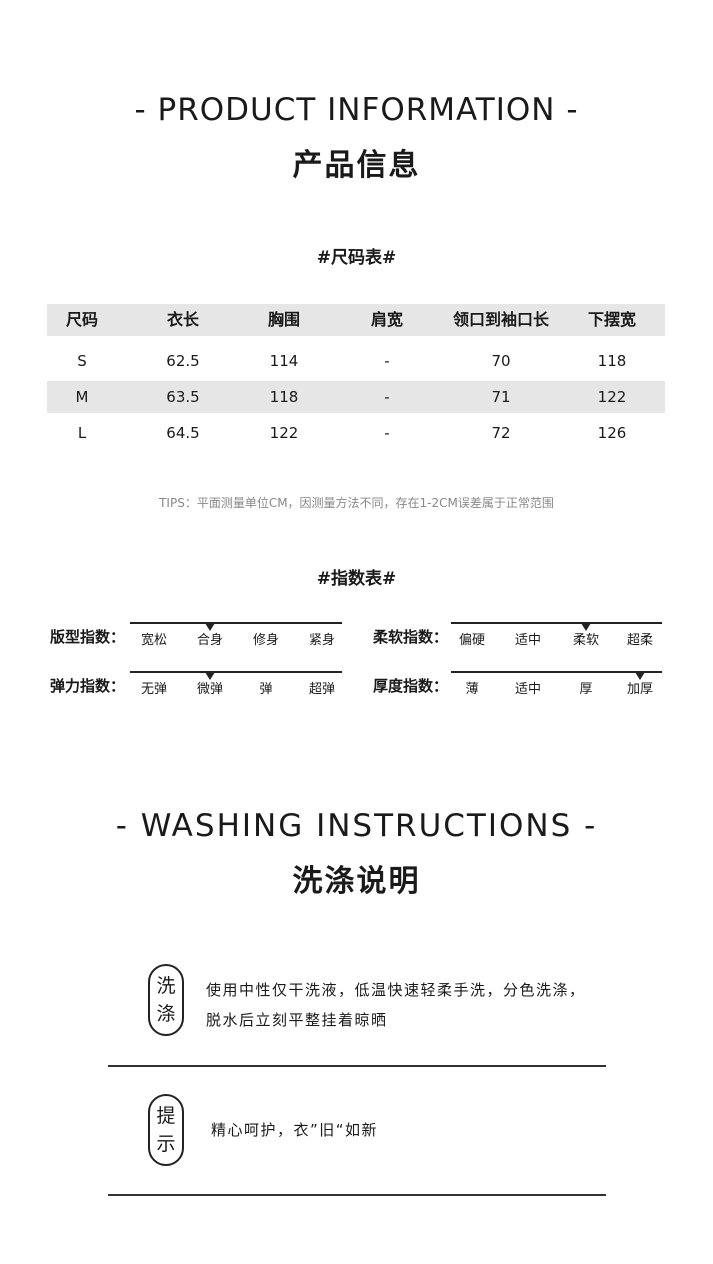 This screenshot has width=713, height=1264. What do you see at coordinates (411, 686) in the screenshot?
I see `index-label: 厚度指数：` at bounding box center [411, 686].